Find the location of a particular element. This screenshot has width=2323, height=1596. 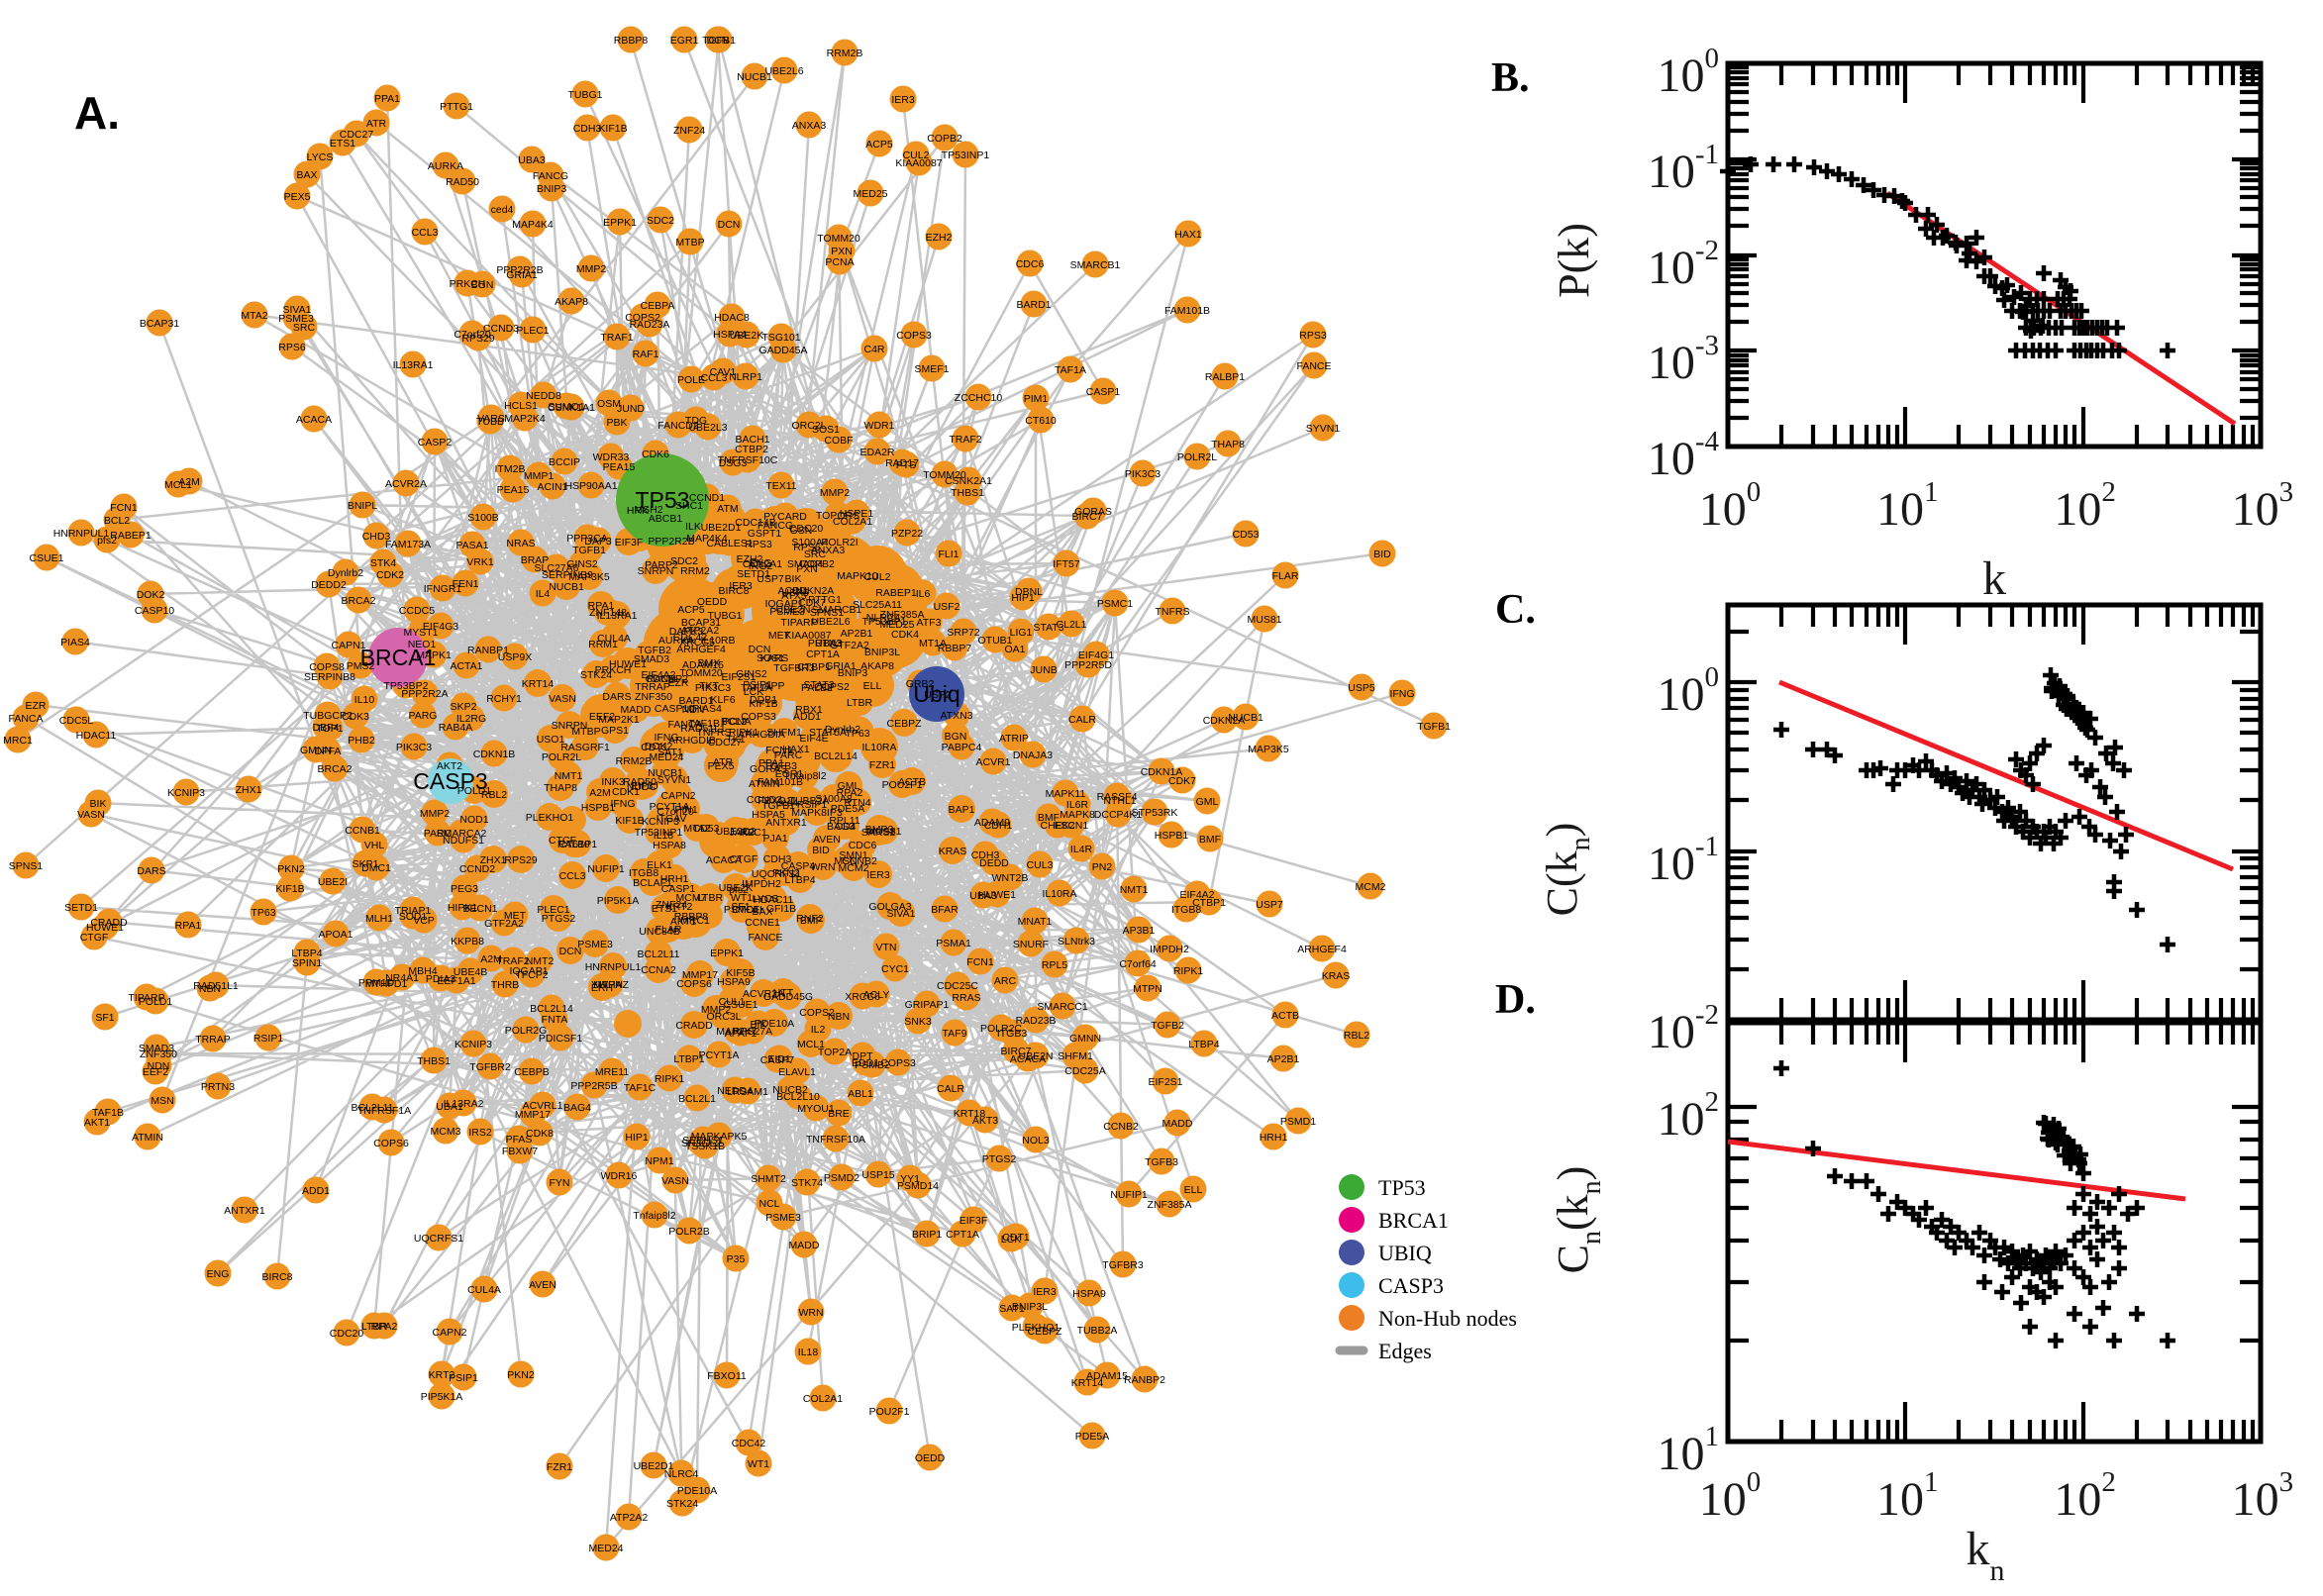

svg-text: STAT3 is located at coordinates (1048, 628).